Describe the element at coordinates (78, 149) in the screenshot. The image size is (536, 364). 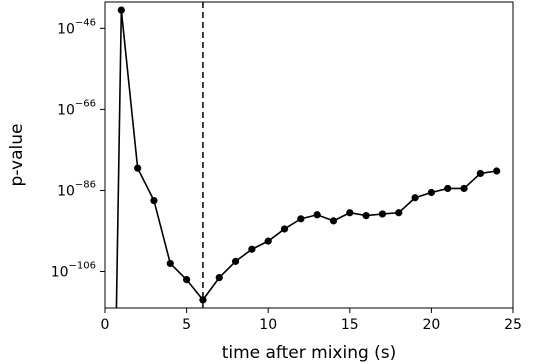
I see `y-axis: 10−46 10−66 10−86 10−106` at that location.